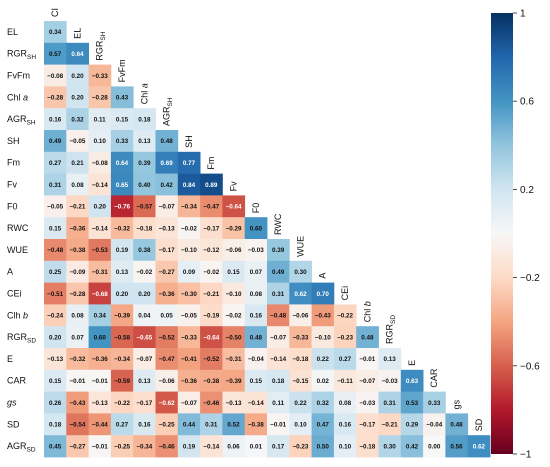 The width and height of the screenshot is (550, 467). I want to click on cell-value-label: 0.64, so click(122, 163).